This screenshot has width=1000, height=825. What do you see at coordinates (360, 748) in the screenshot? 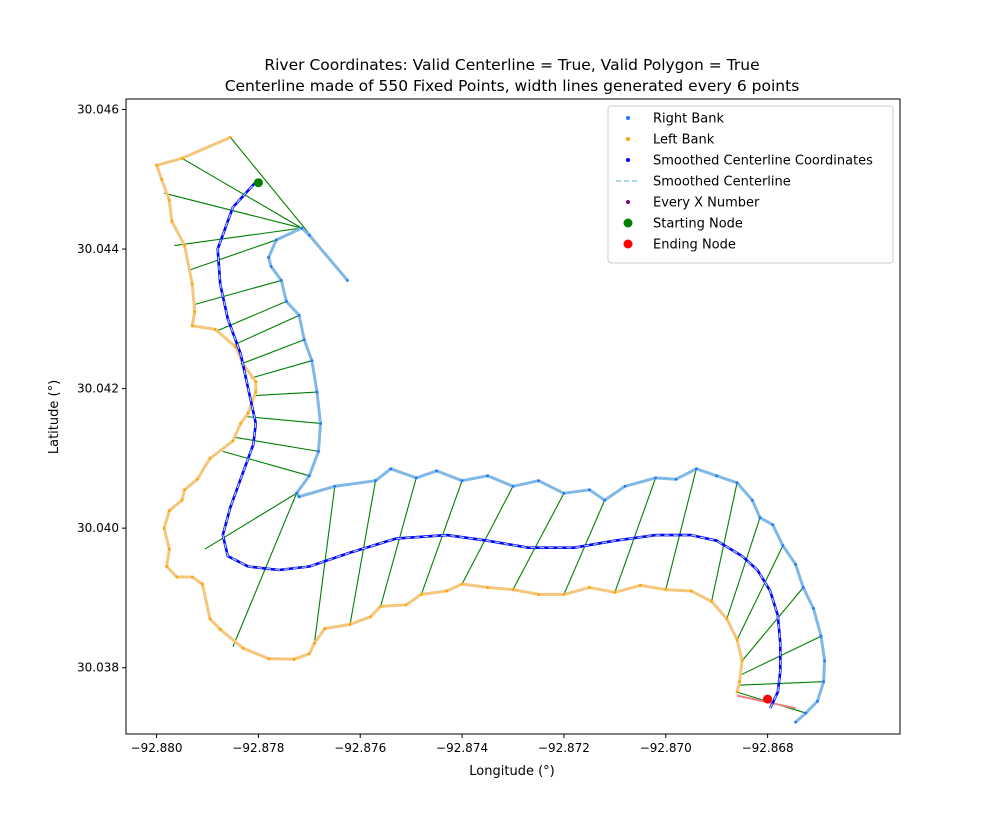
I see `x-tick-label-2: −92.876` at bounding box center [360, 748].